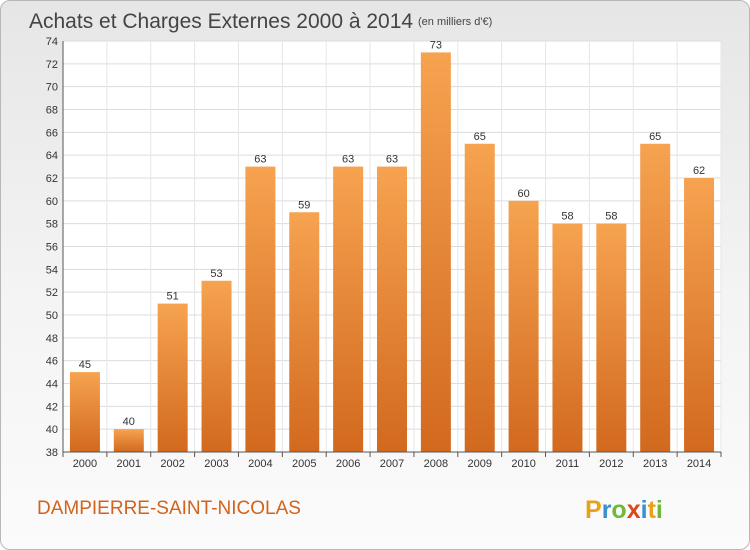 The height and width of the screenshot is (550, 750). What do you see at coordinates (52, 156) in the screenshot?
I see `y-tick-label: 64` at bounding box center [52, 156].